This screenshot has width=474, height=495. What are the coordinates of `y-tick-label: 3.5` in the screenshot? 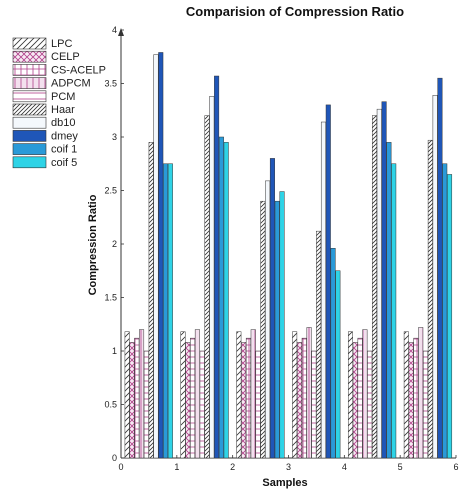 It's located at (110, 84).